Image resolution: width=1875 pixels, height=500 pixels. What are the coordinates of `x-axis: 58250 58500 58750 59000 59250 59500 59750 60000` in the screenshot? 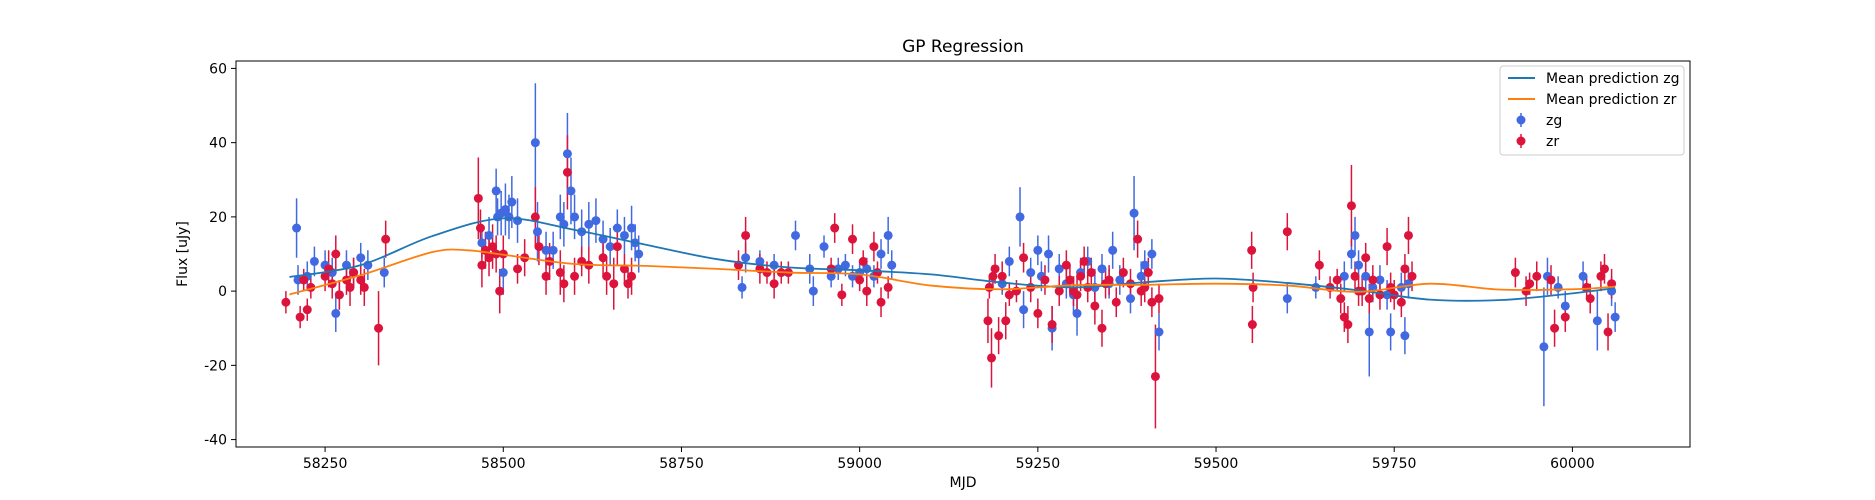 It's located at (949, 459).